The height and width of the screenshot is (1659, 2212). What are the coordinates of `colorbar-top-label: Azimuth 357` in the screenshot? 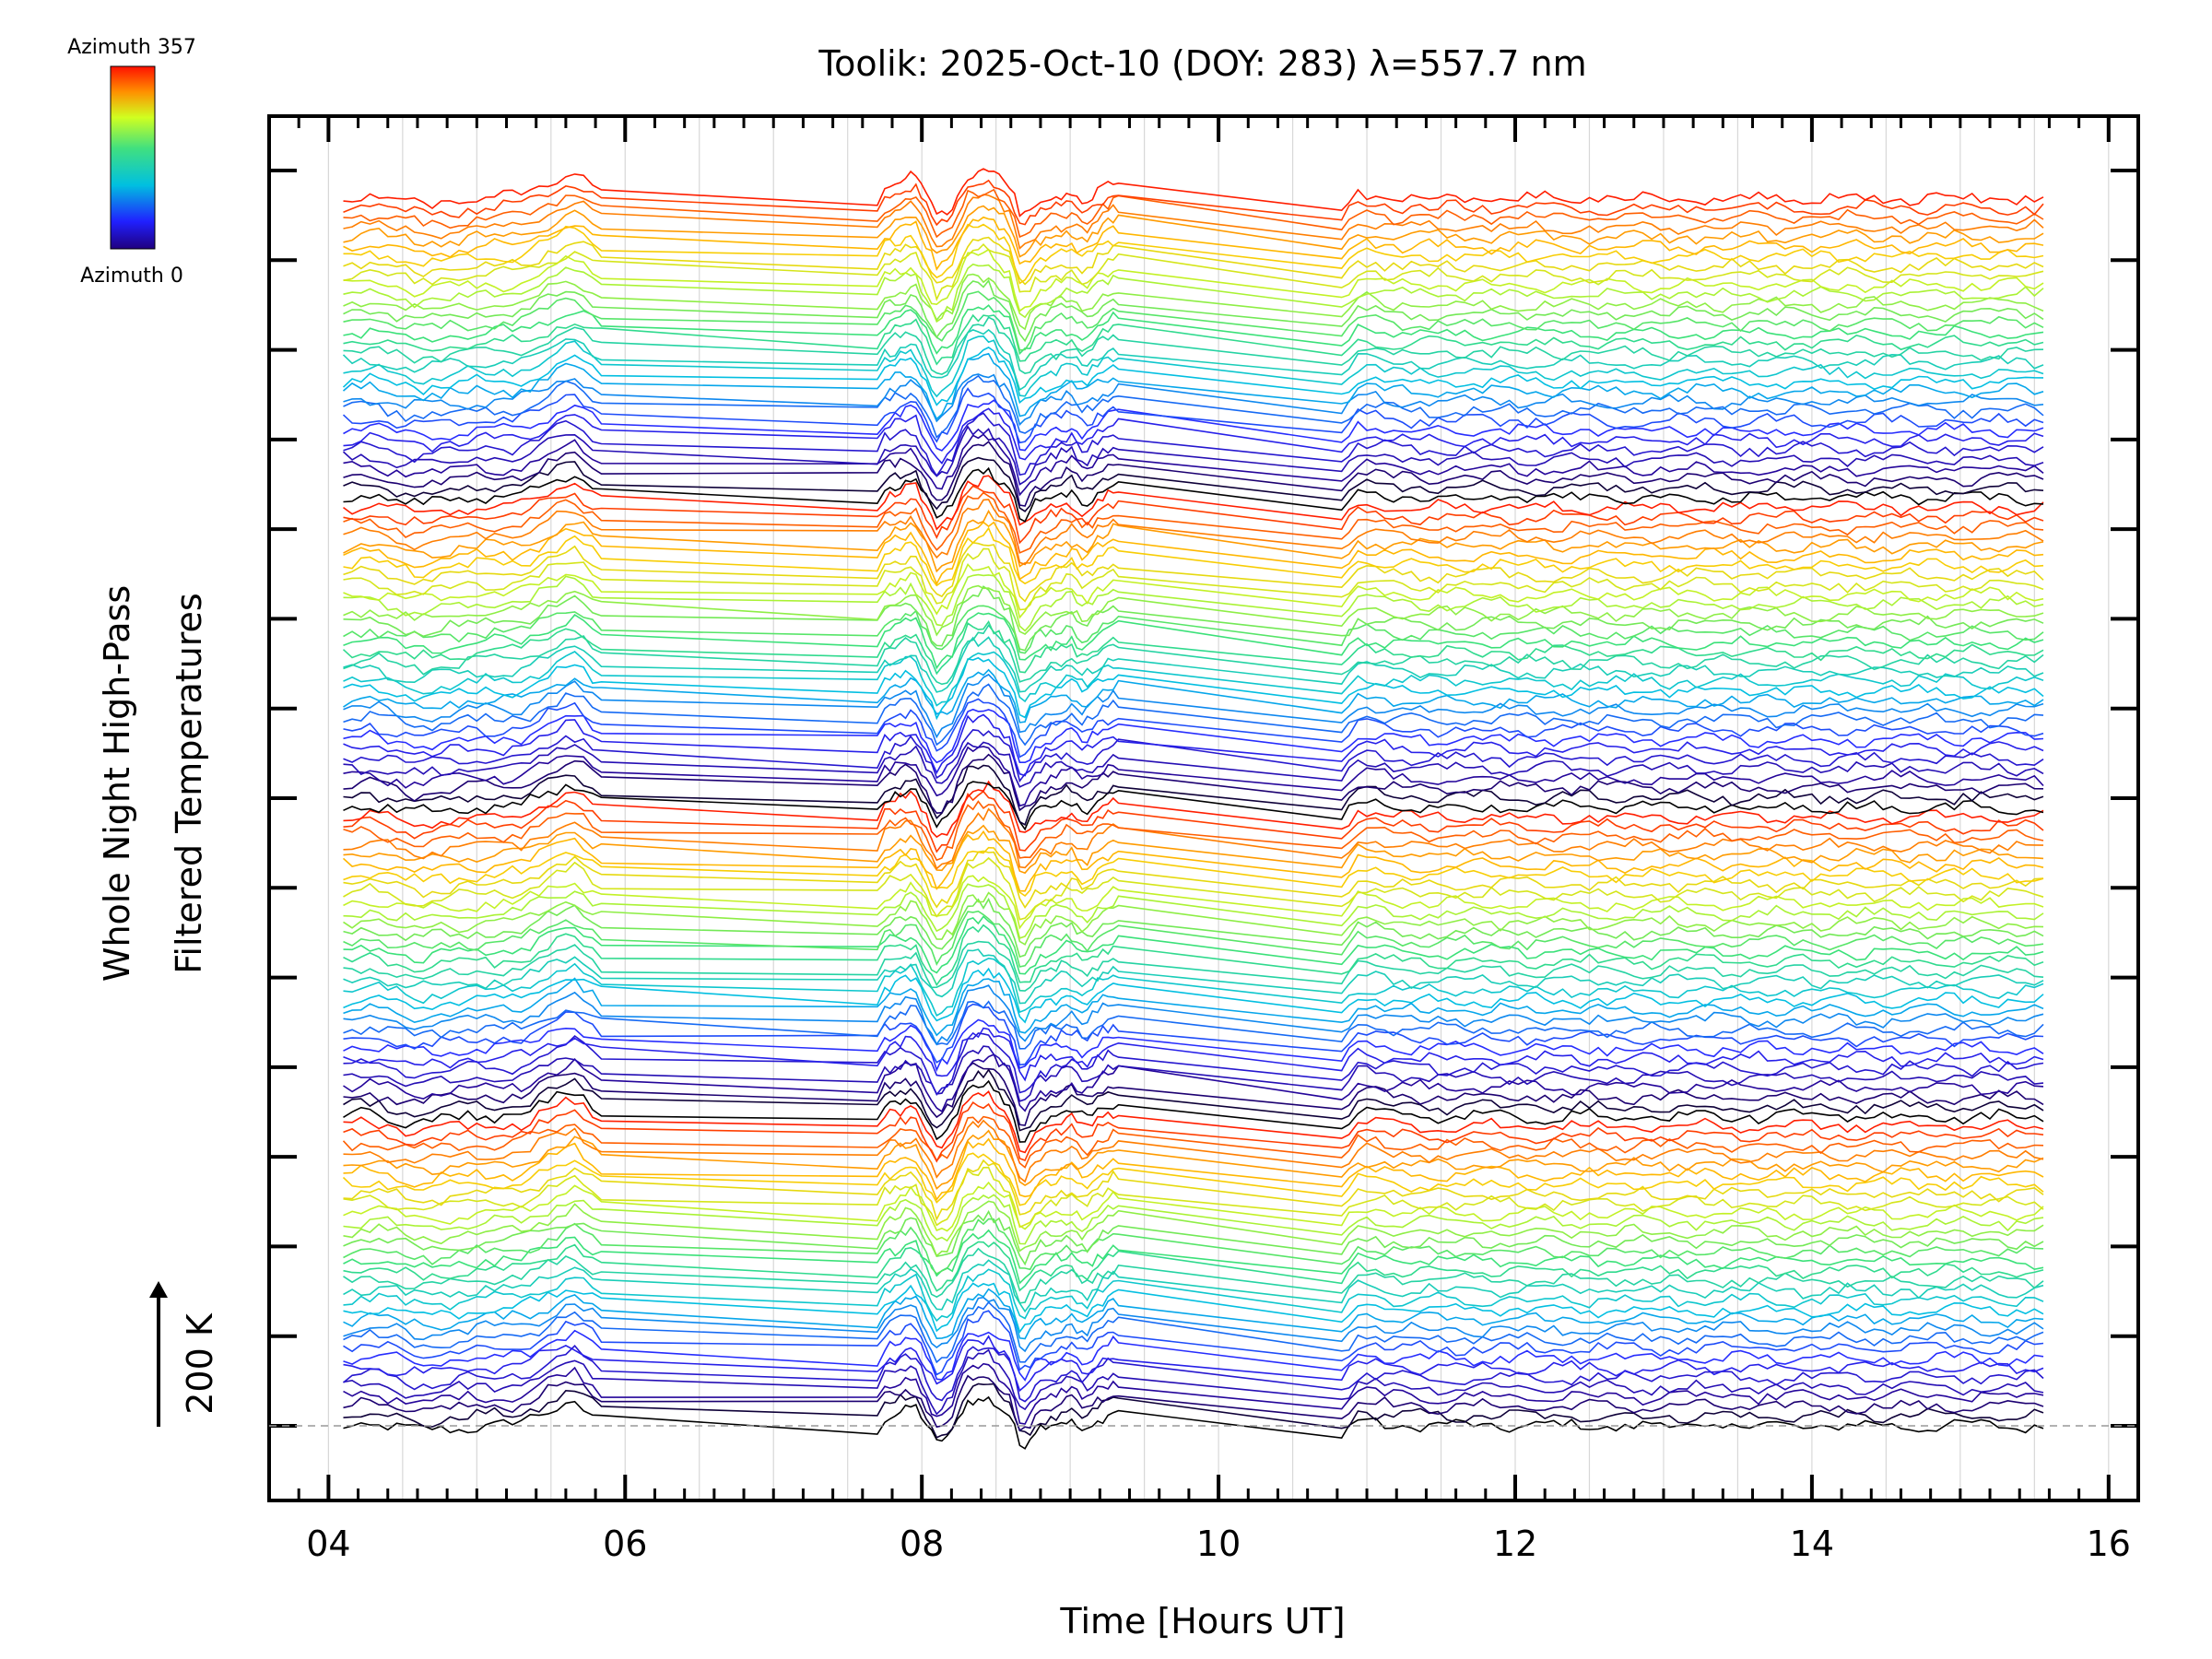 It's located at (131, 47).